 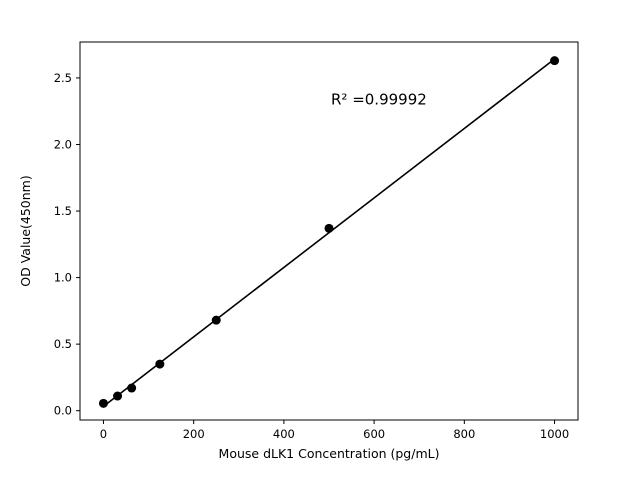 What do you see at coordinates (554, 434) in the screenshot?
I see `x-tick-label: 1000` at bounding box center [554, 434].